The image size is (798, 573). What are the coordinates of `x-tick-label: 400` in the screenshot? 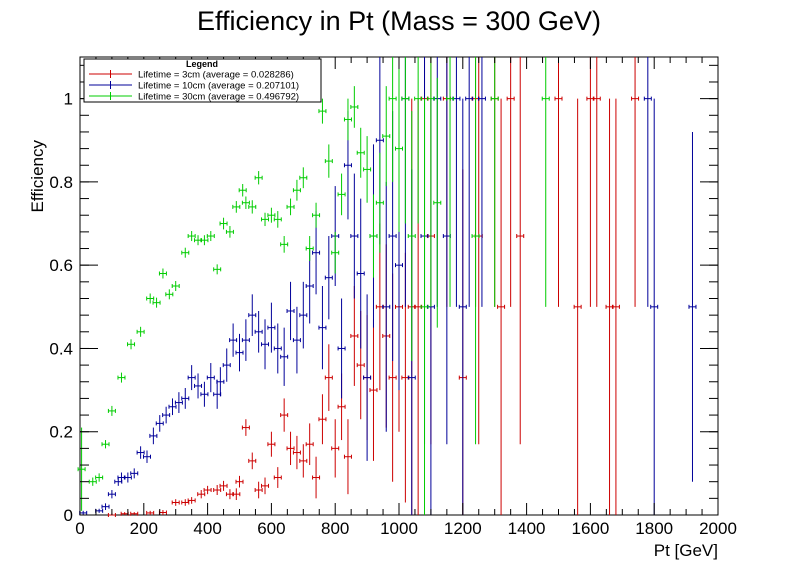 It's located at (207, 528).